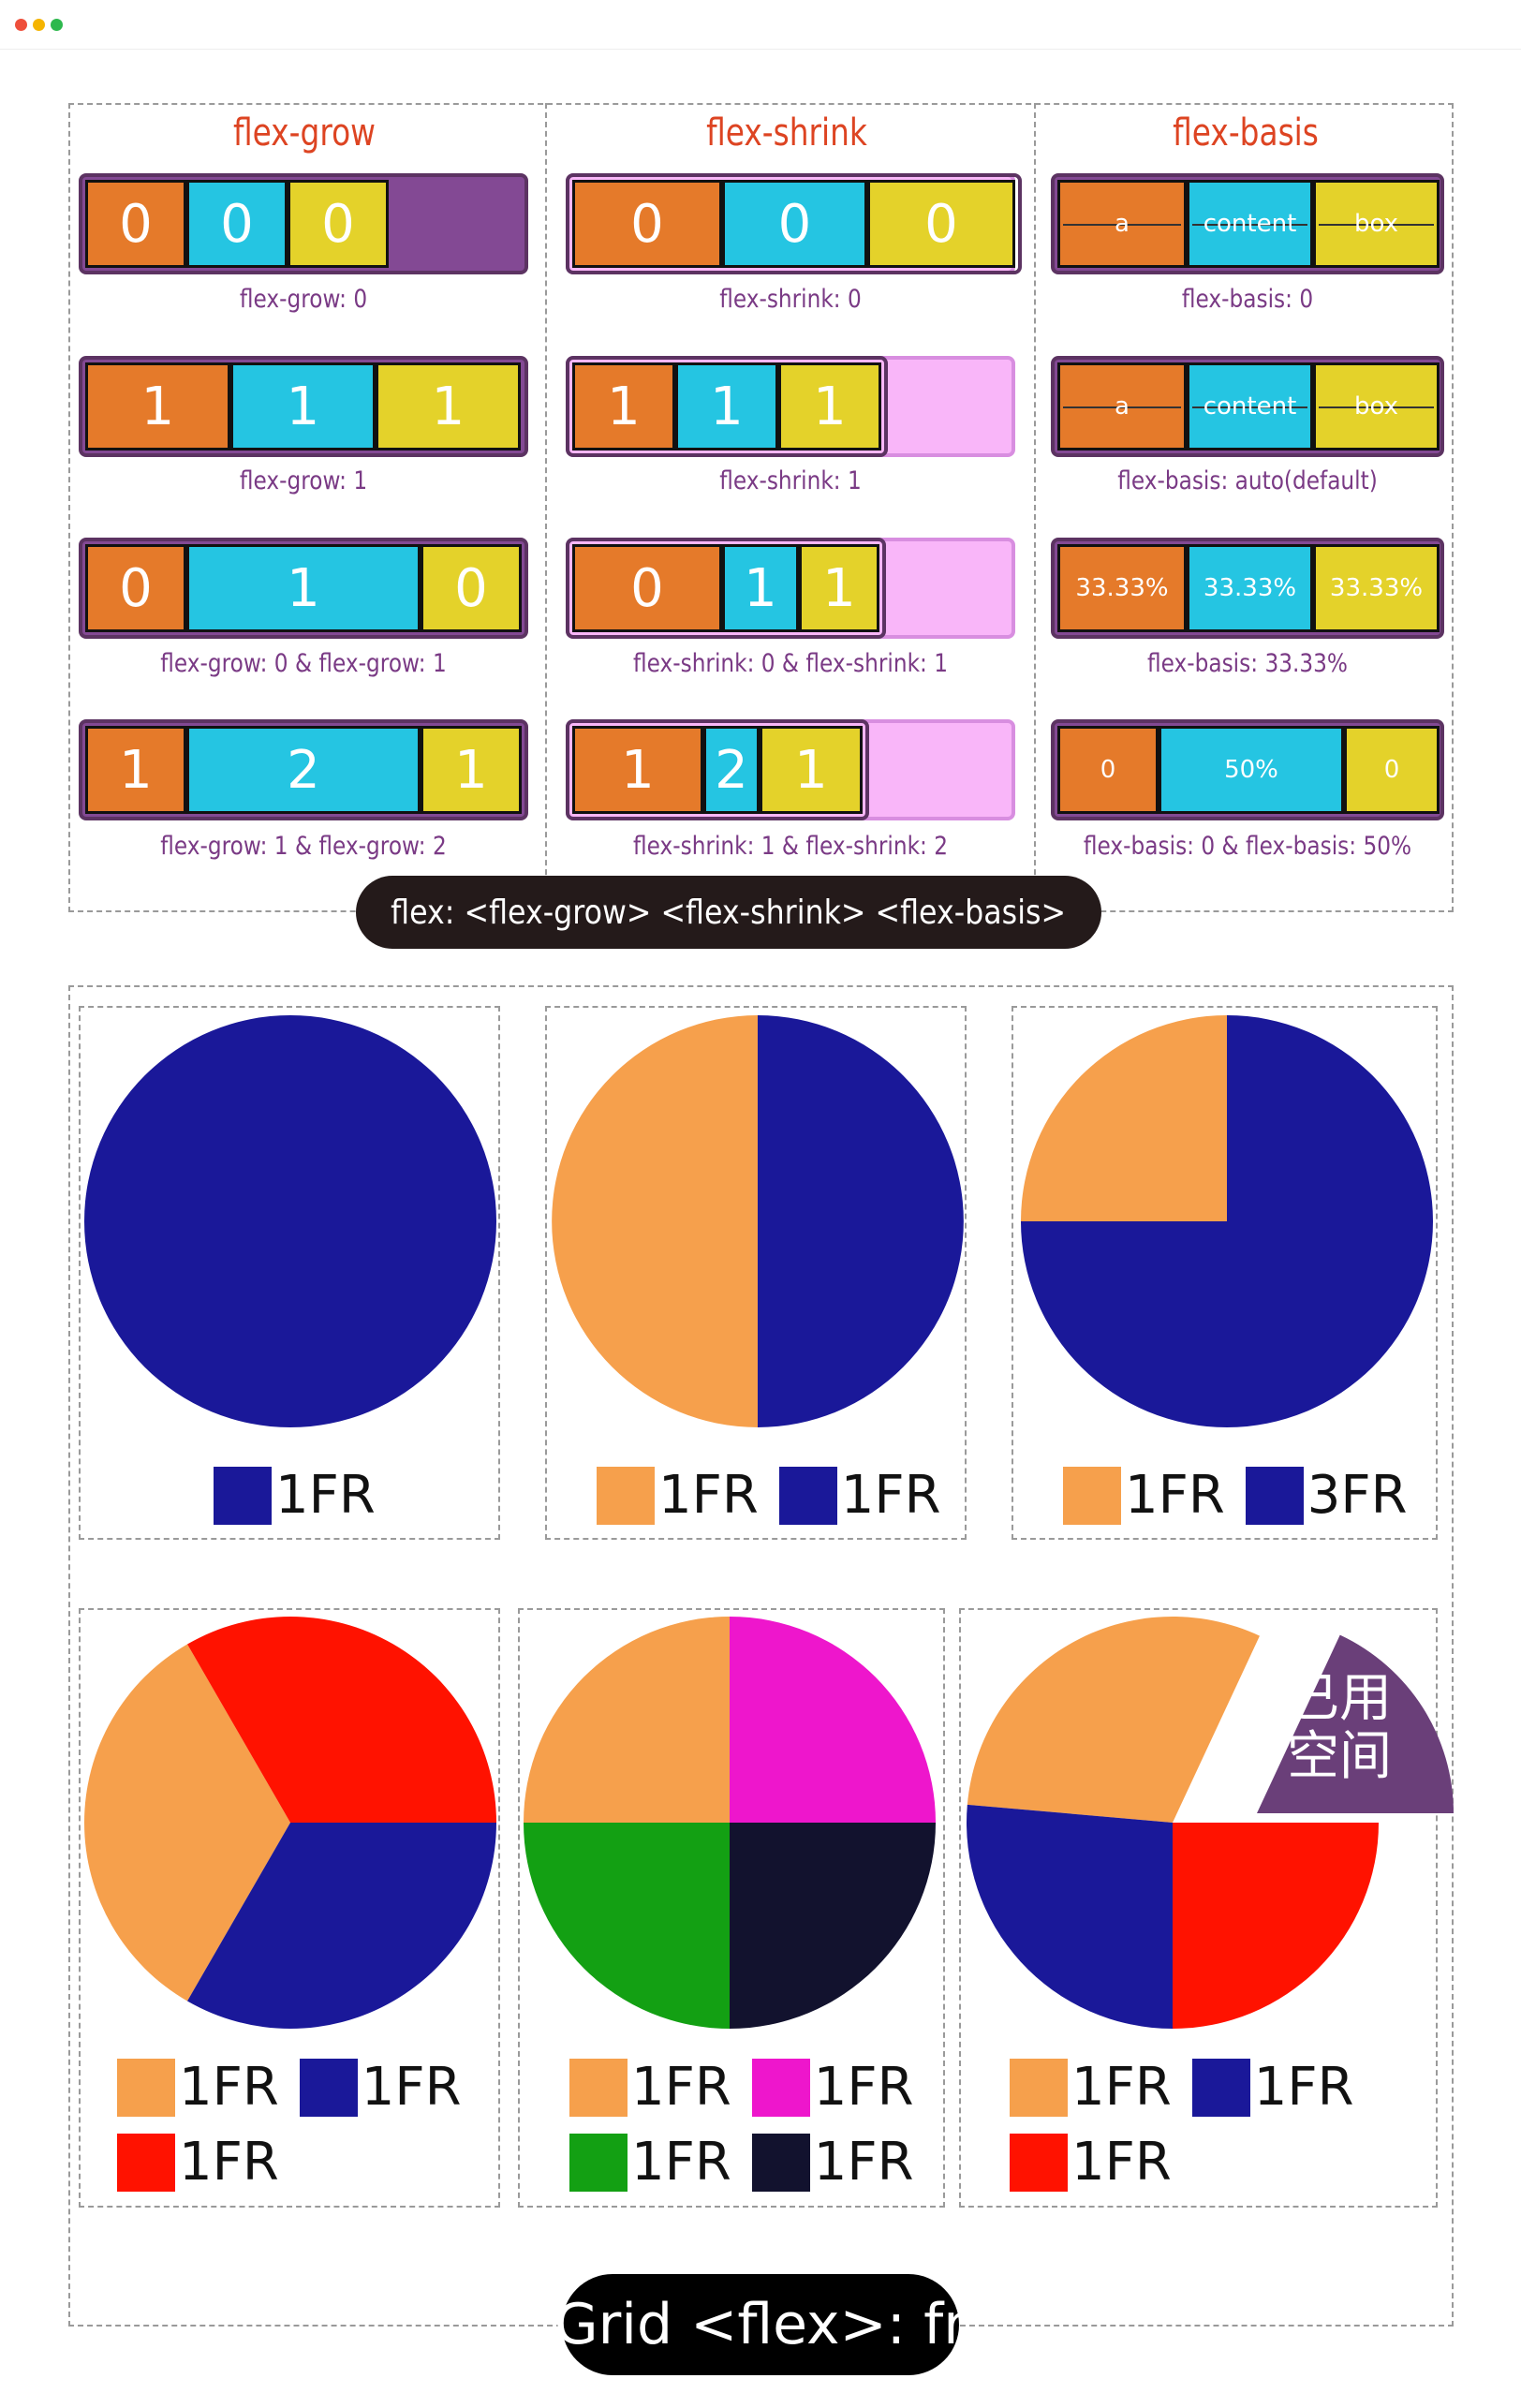  What do you see at coordinates (790, 299) in the screenshot?
I see `flex-row-caption: flex-shrink: 0` at bounding box center [790, 299].